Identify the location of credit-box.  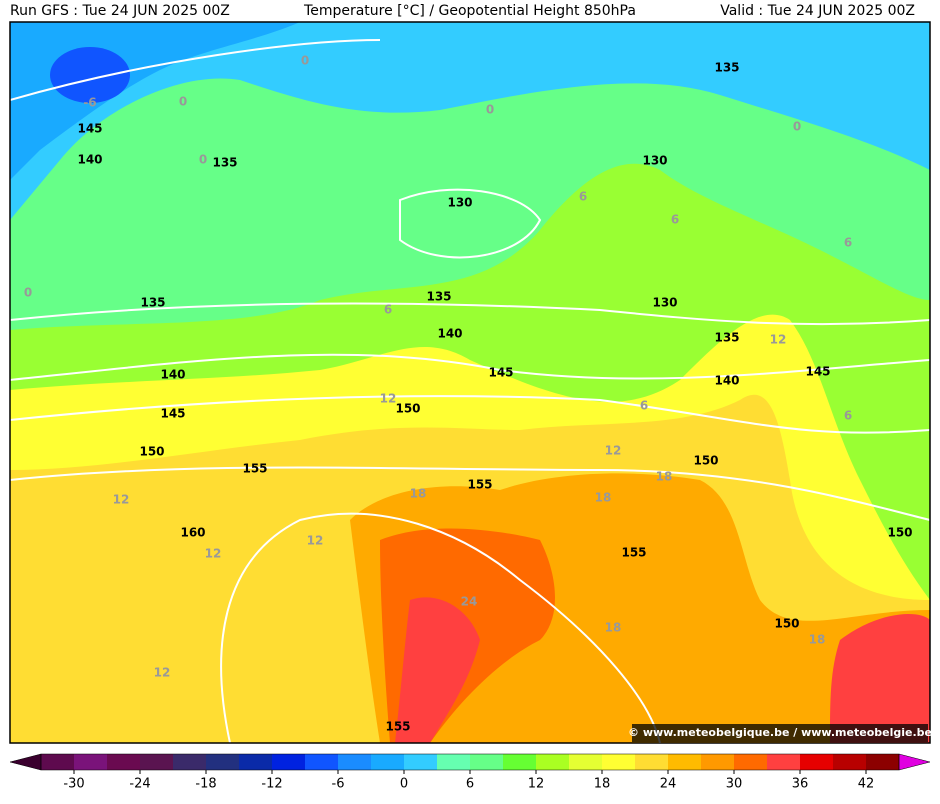
(780, 733).